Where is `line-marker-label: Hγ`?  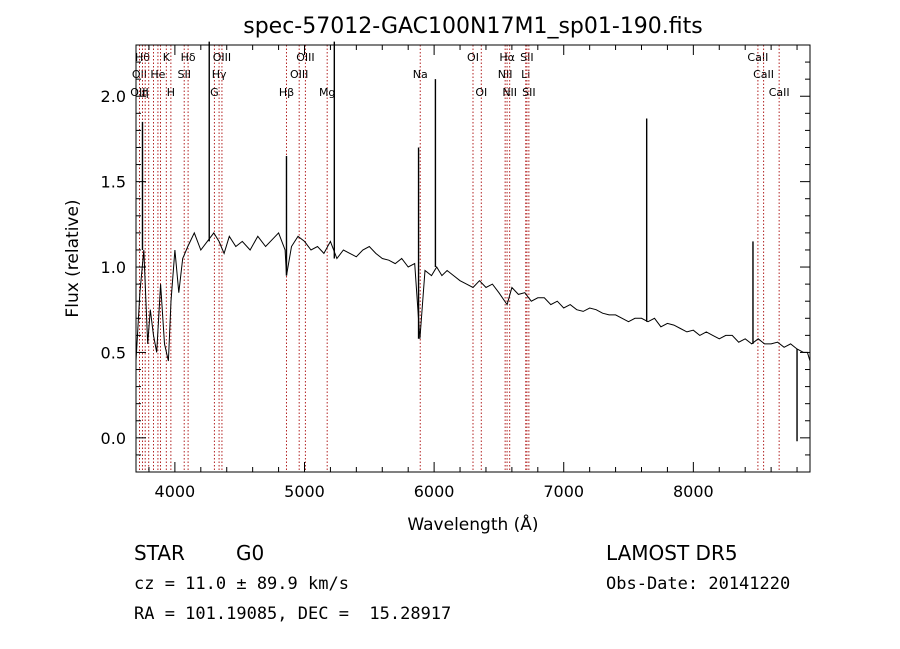 line-marker-label: Hγ is located at coordinates (219, 74).